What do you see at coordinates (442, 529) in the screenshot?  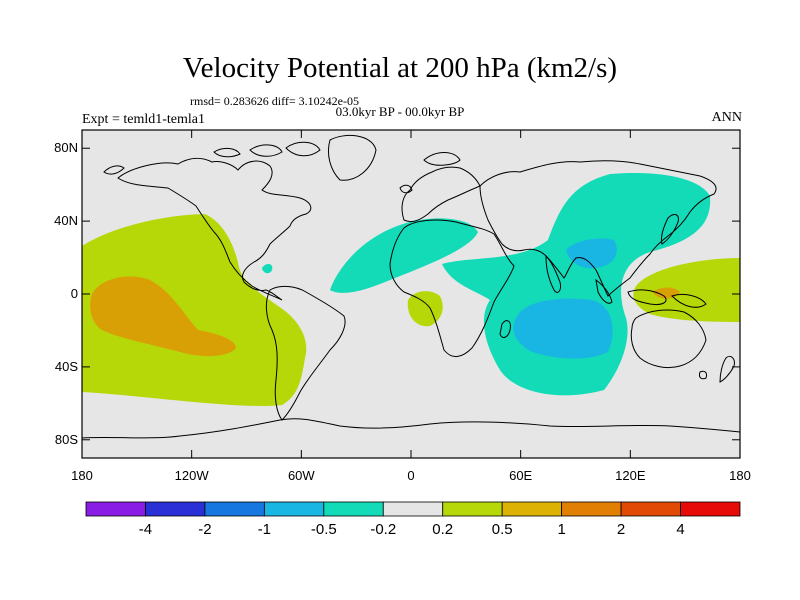 I see `colorbar-label: 0.2` at bounding box center [442, 529].